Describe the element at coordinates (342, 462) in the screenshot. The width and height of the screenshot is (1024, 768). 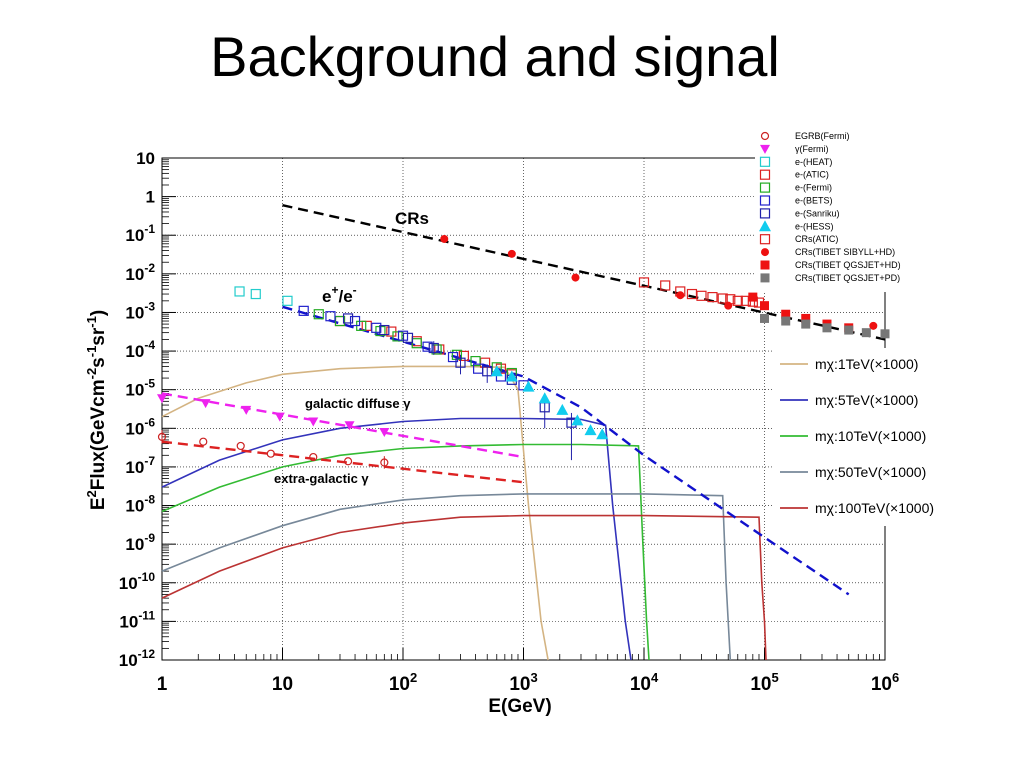
I see `fit-line-extra-galactic` at that location.